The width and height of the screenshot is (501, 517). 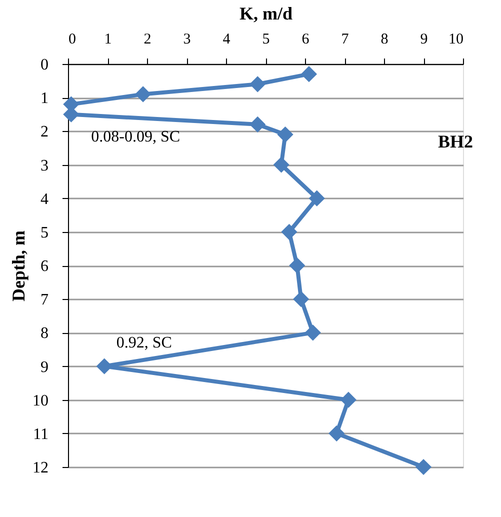 What do you see at coordinates (306, 40) in the screenshot?
I see `x-tick-label: 6` at bounding box center [306, 40].